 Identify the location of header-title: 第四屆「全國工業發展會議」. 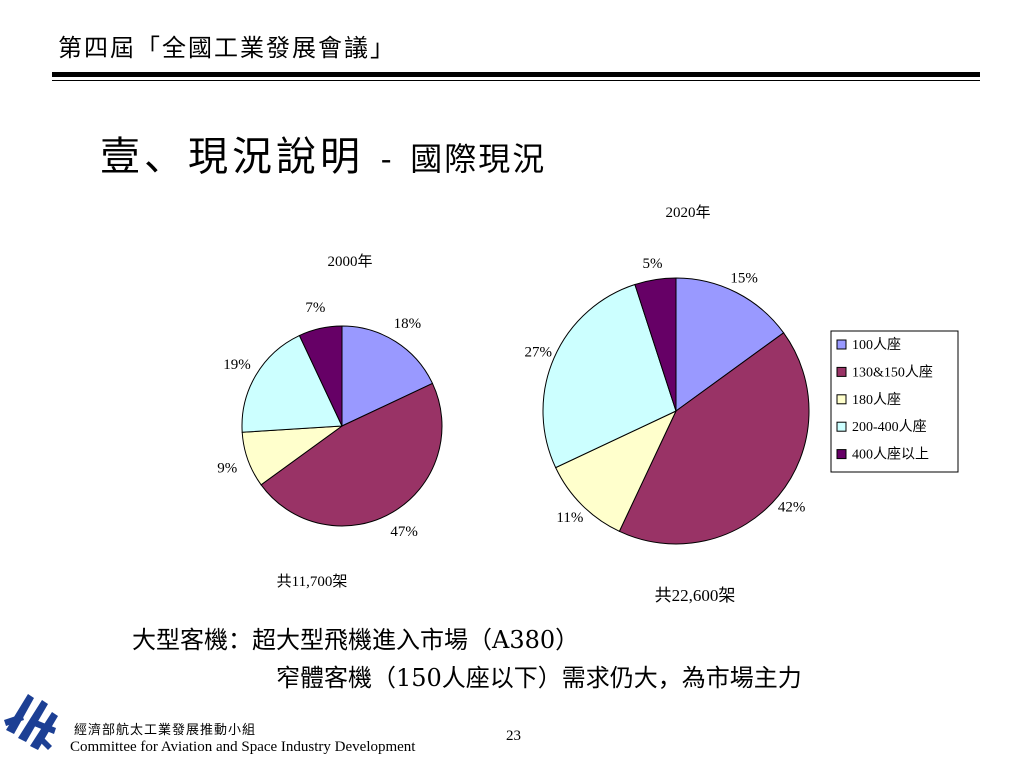
(227, 48).